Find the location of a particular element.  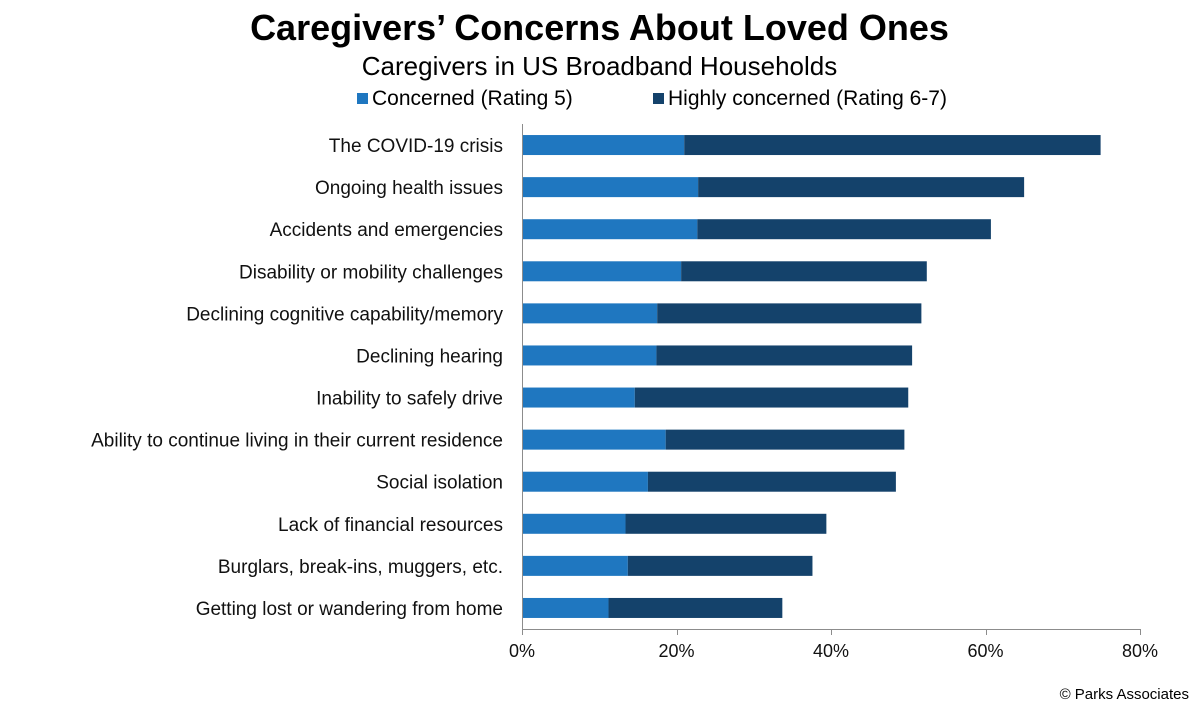

category-label-2: Accidents and emergencies is located at coordinates (386, 230).